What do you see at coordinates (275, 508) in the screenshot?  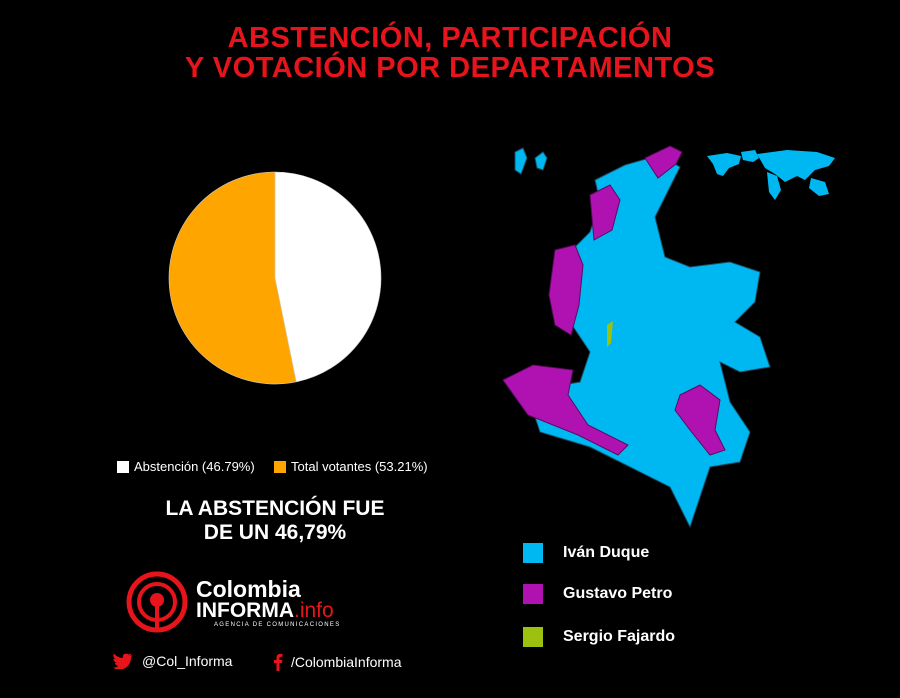 I see `abstention-note-line-1: LA ABSTENCIÓN FUE` at bounding box center [275, 508].